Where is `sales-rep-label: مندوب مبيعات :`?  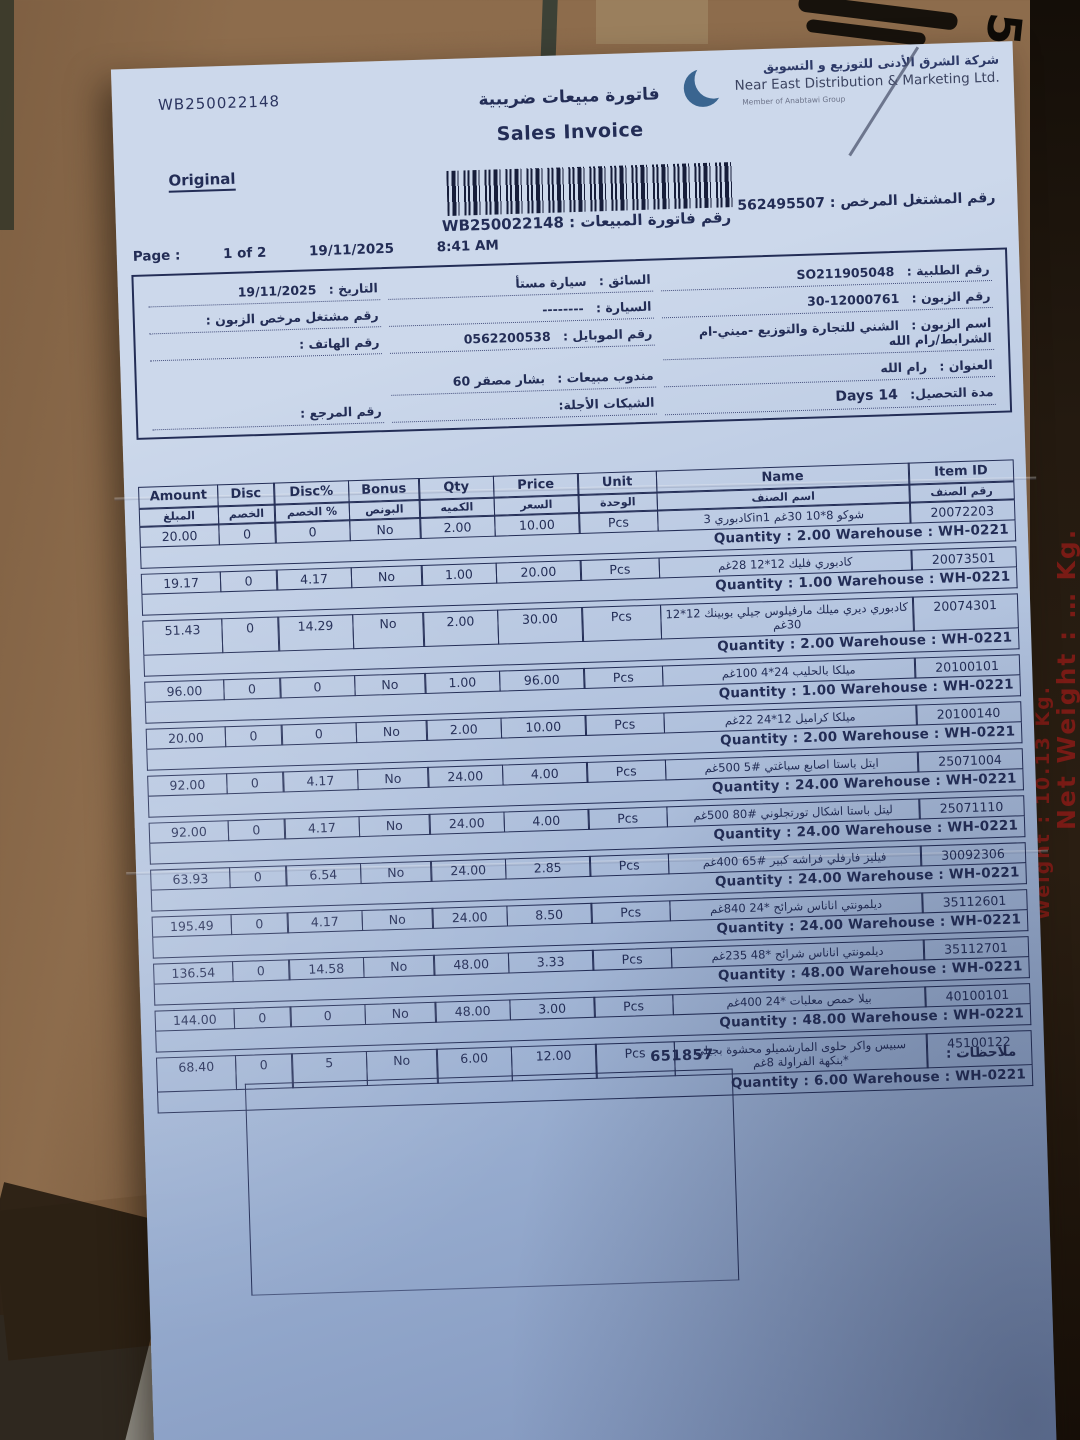
sales-rep-label: مندوب مبيعات : is located at coordinates (605, 376).